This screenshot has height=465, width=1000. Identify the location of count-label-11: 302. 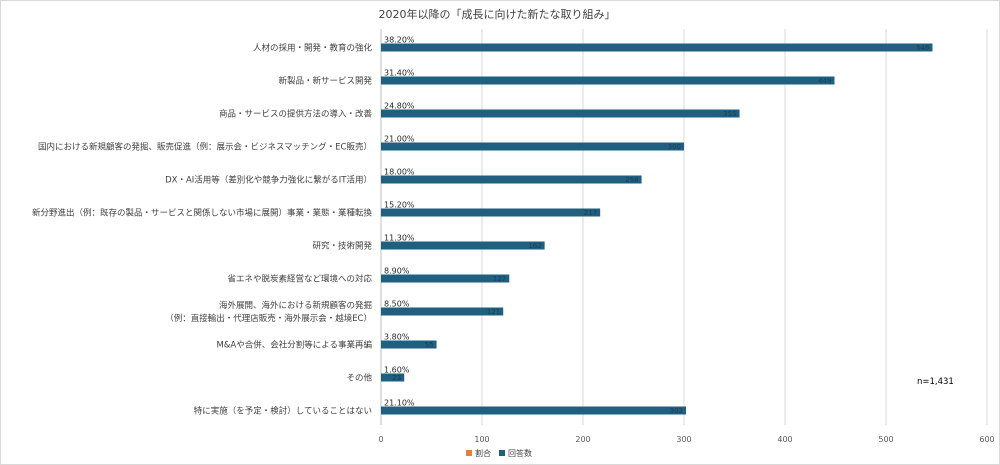
(676, 411).